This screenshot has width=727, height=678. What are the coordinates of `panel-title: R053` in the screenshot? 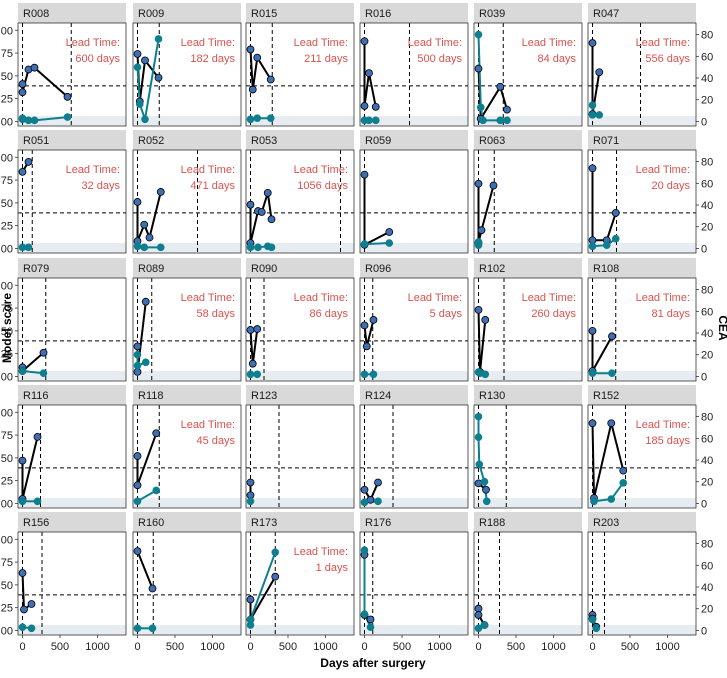 It's located at (264, 141).